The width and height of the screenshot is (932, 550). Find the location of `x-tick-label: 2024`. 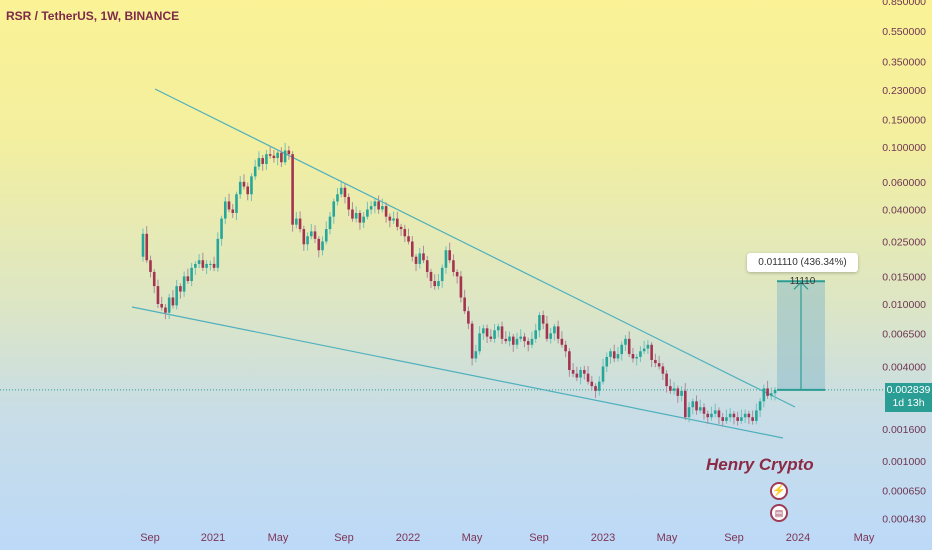

x-tick-label: 2024 is located at coordinates (798, 538).